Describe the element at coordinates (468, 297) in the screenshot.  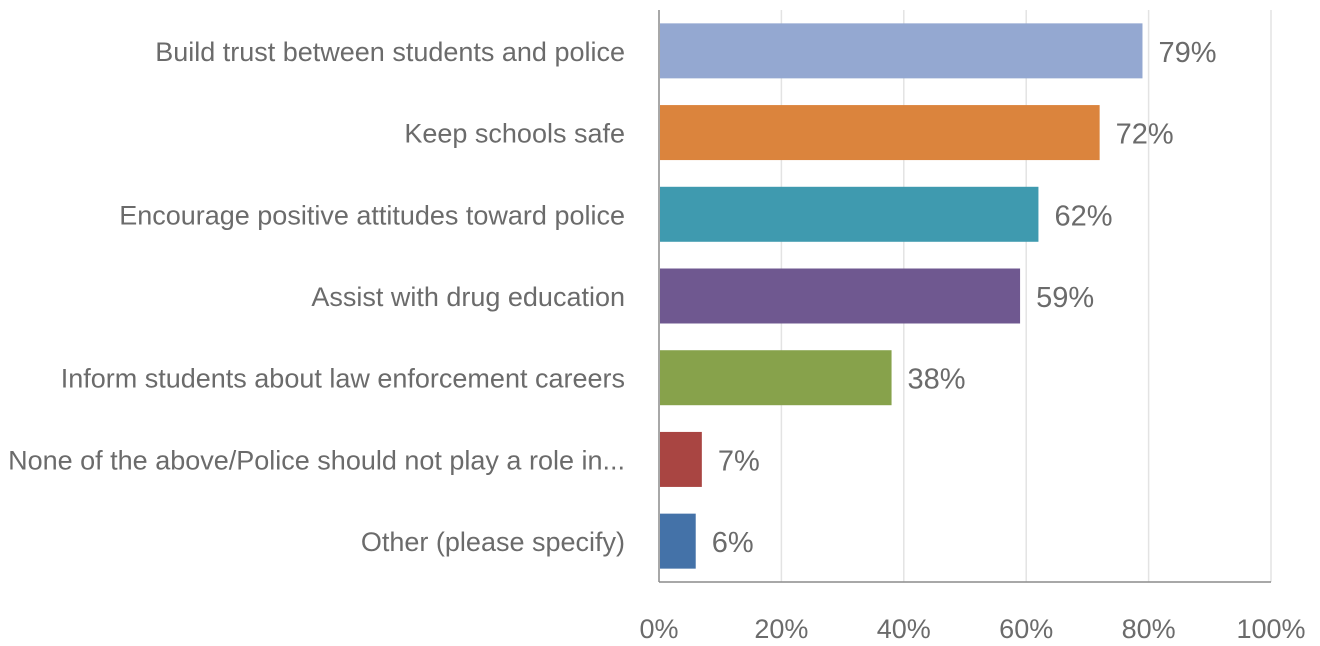
I see `category-label: Assist with drug education` at that location.